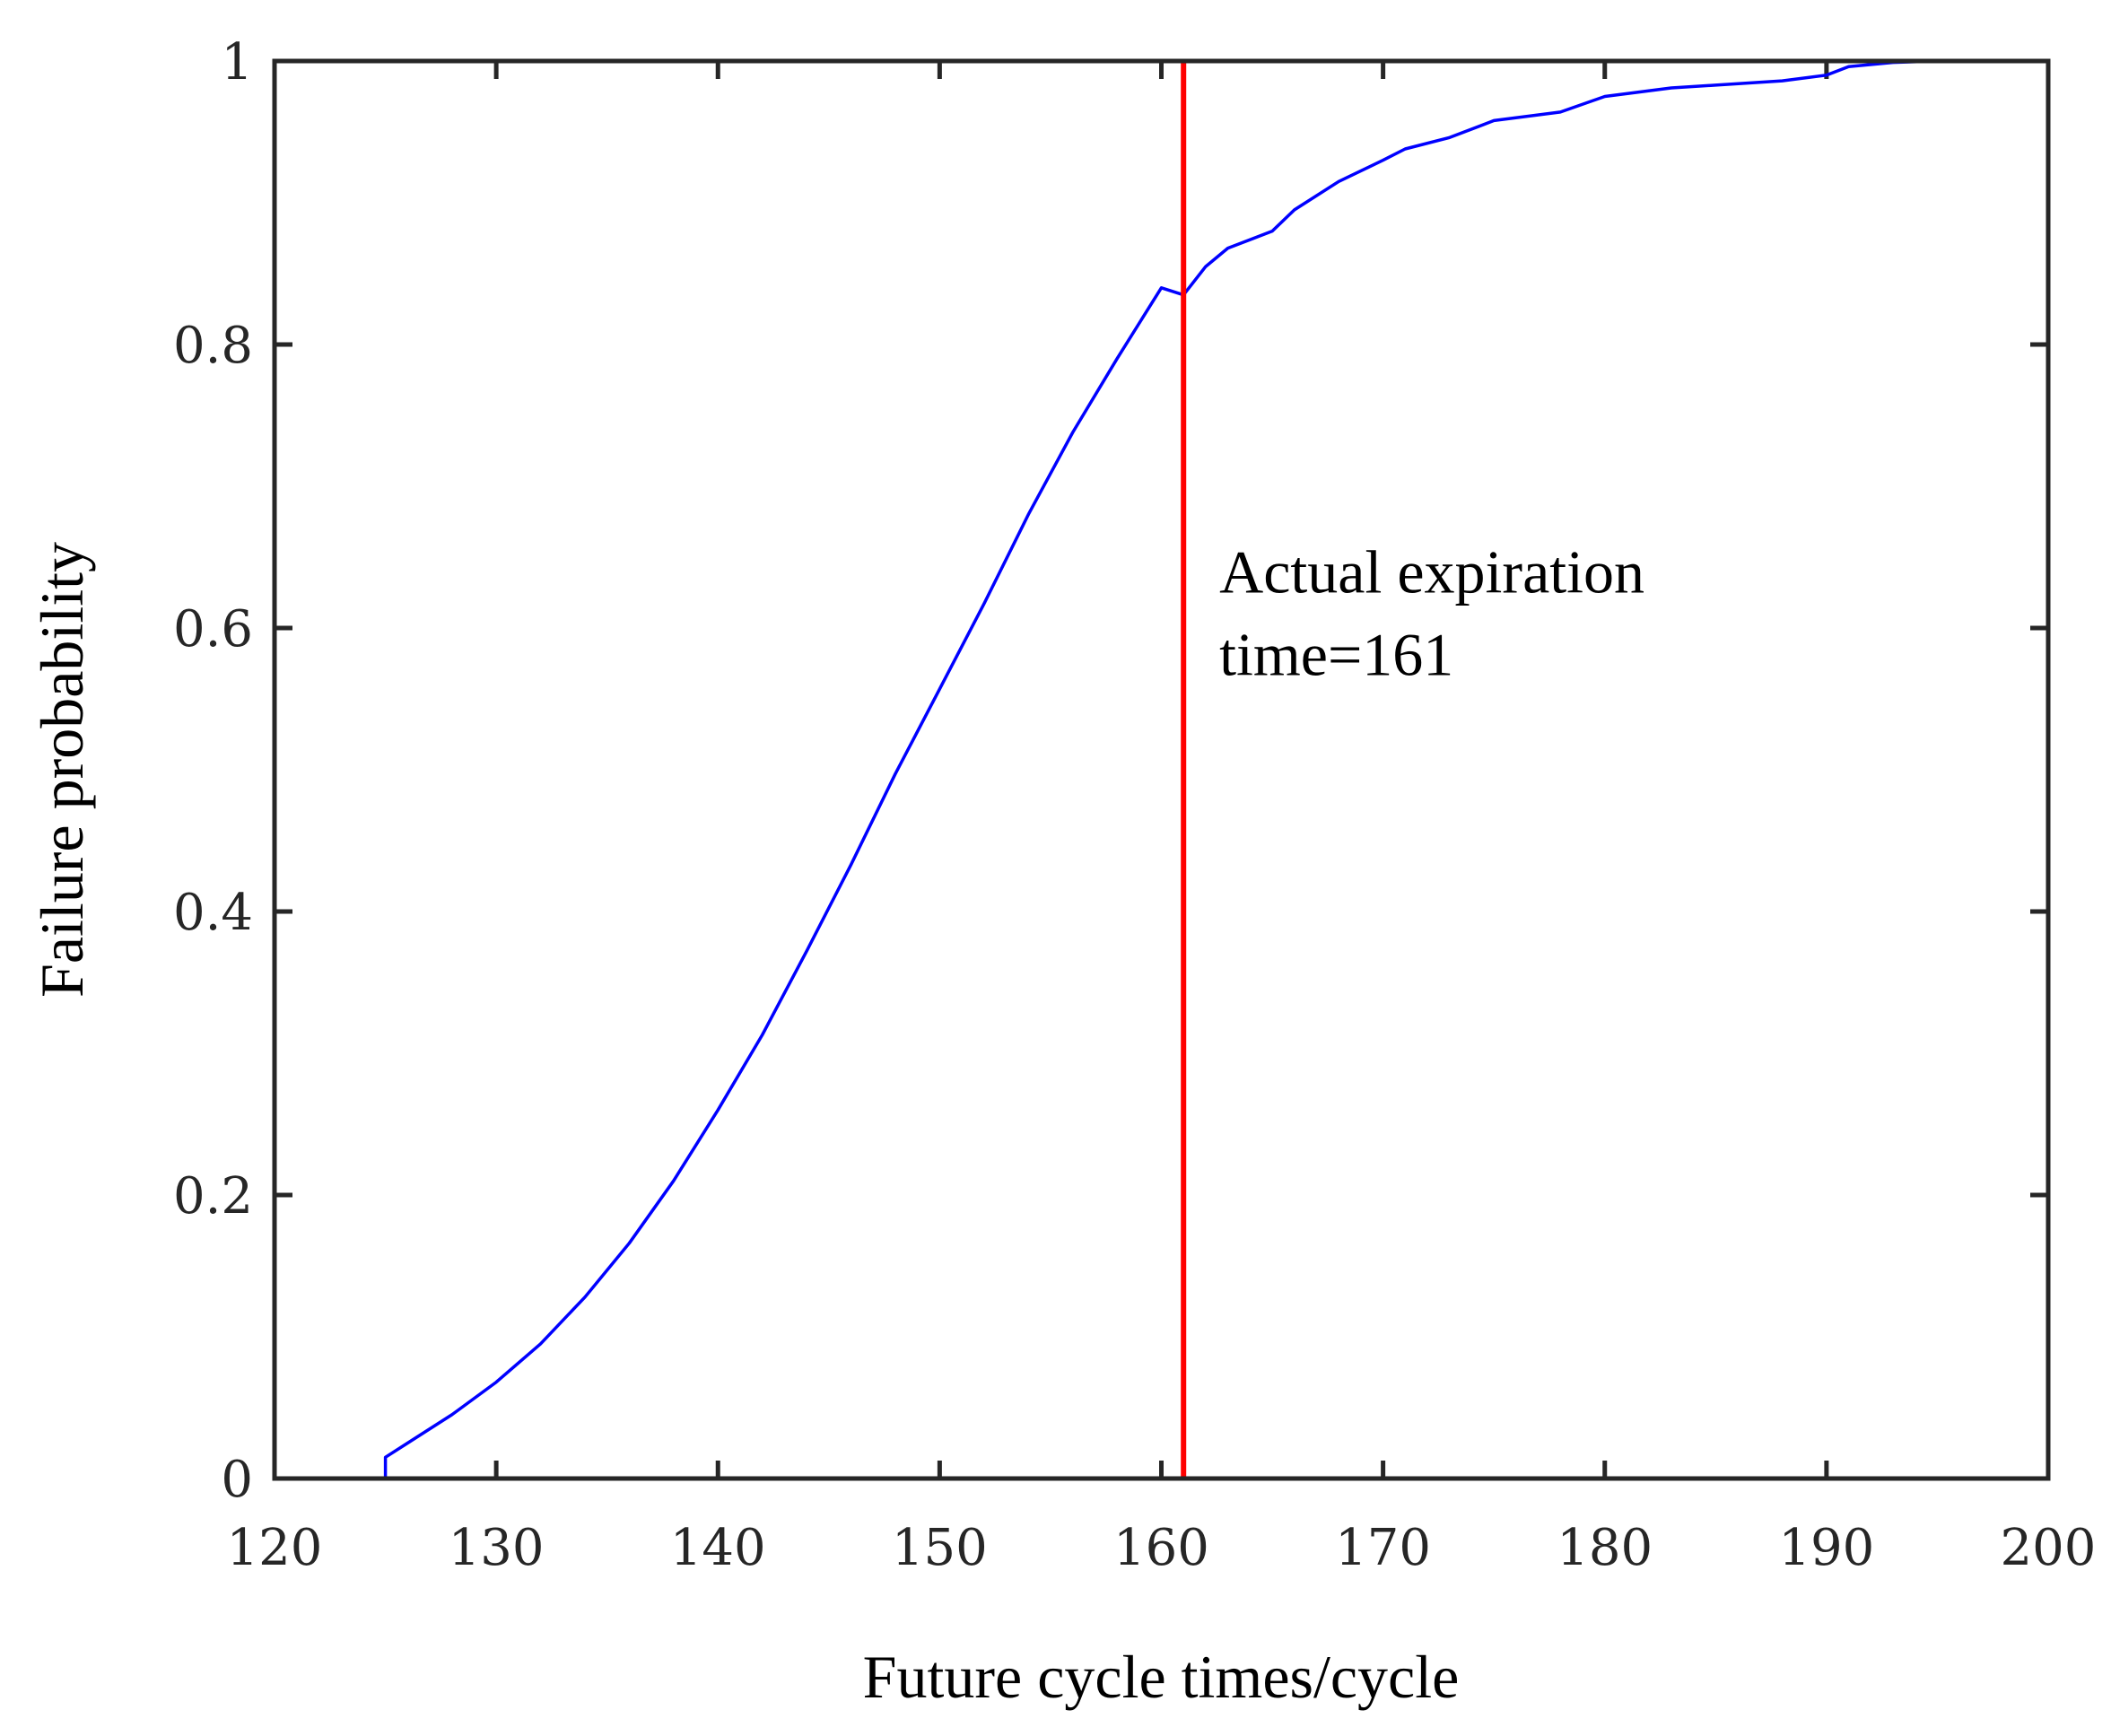  I want to click on y-tick-label: 1, so click(237, 62).